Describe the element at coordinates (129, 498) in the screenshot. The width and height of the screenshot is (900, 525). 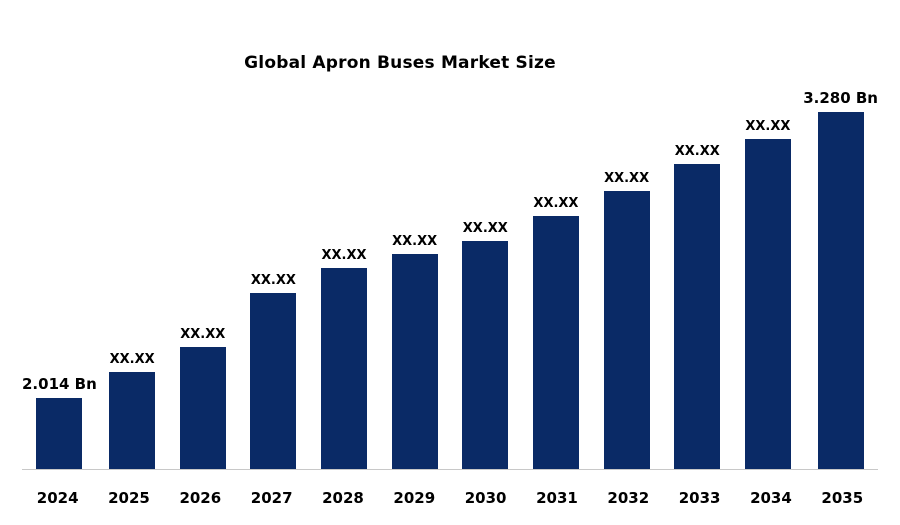
I see `x-axis-label: 2025` at that location.